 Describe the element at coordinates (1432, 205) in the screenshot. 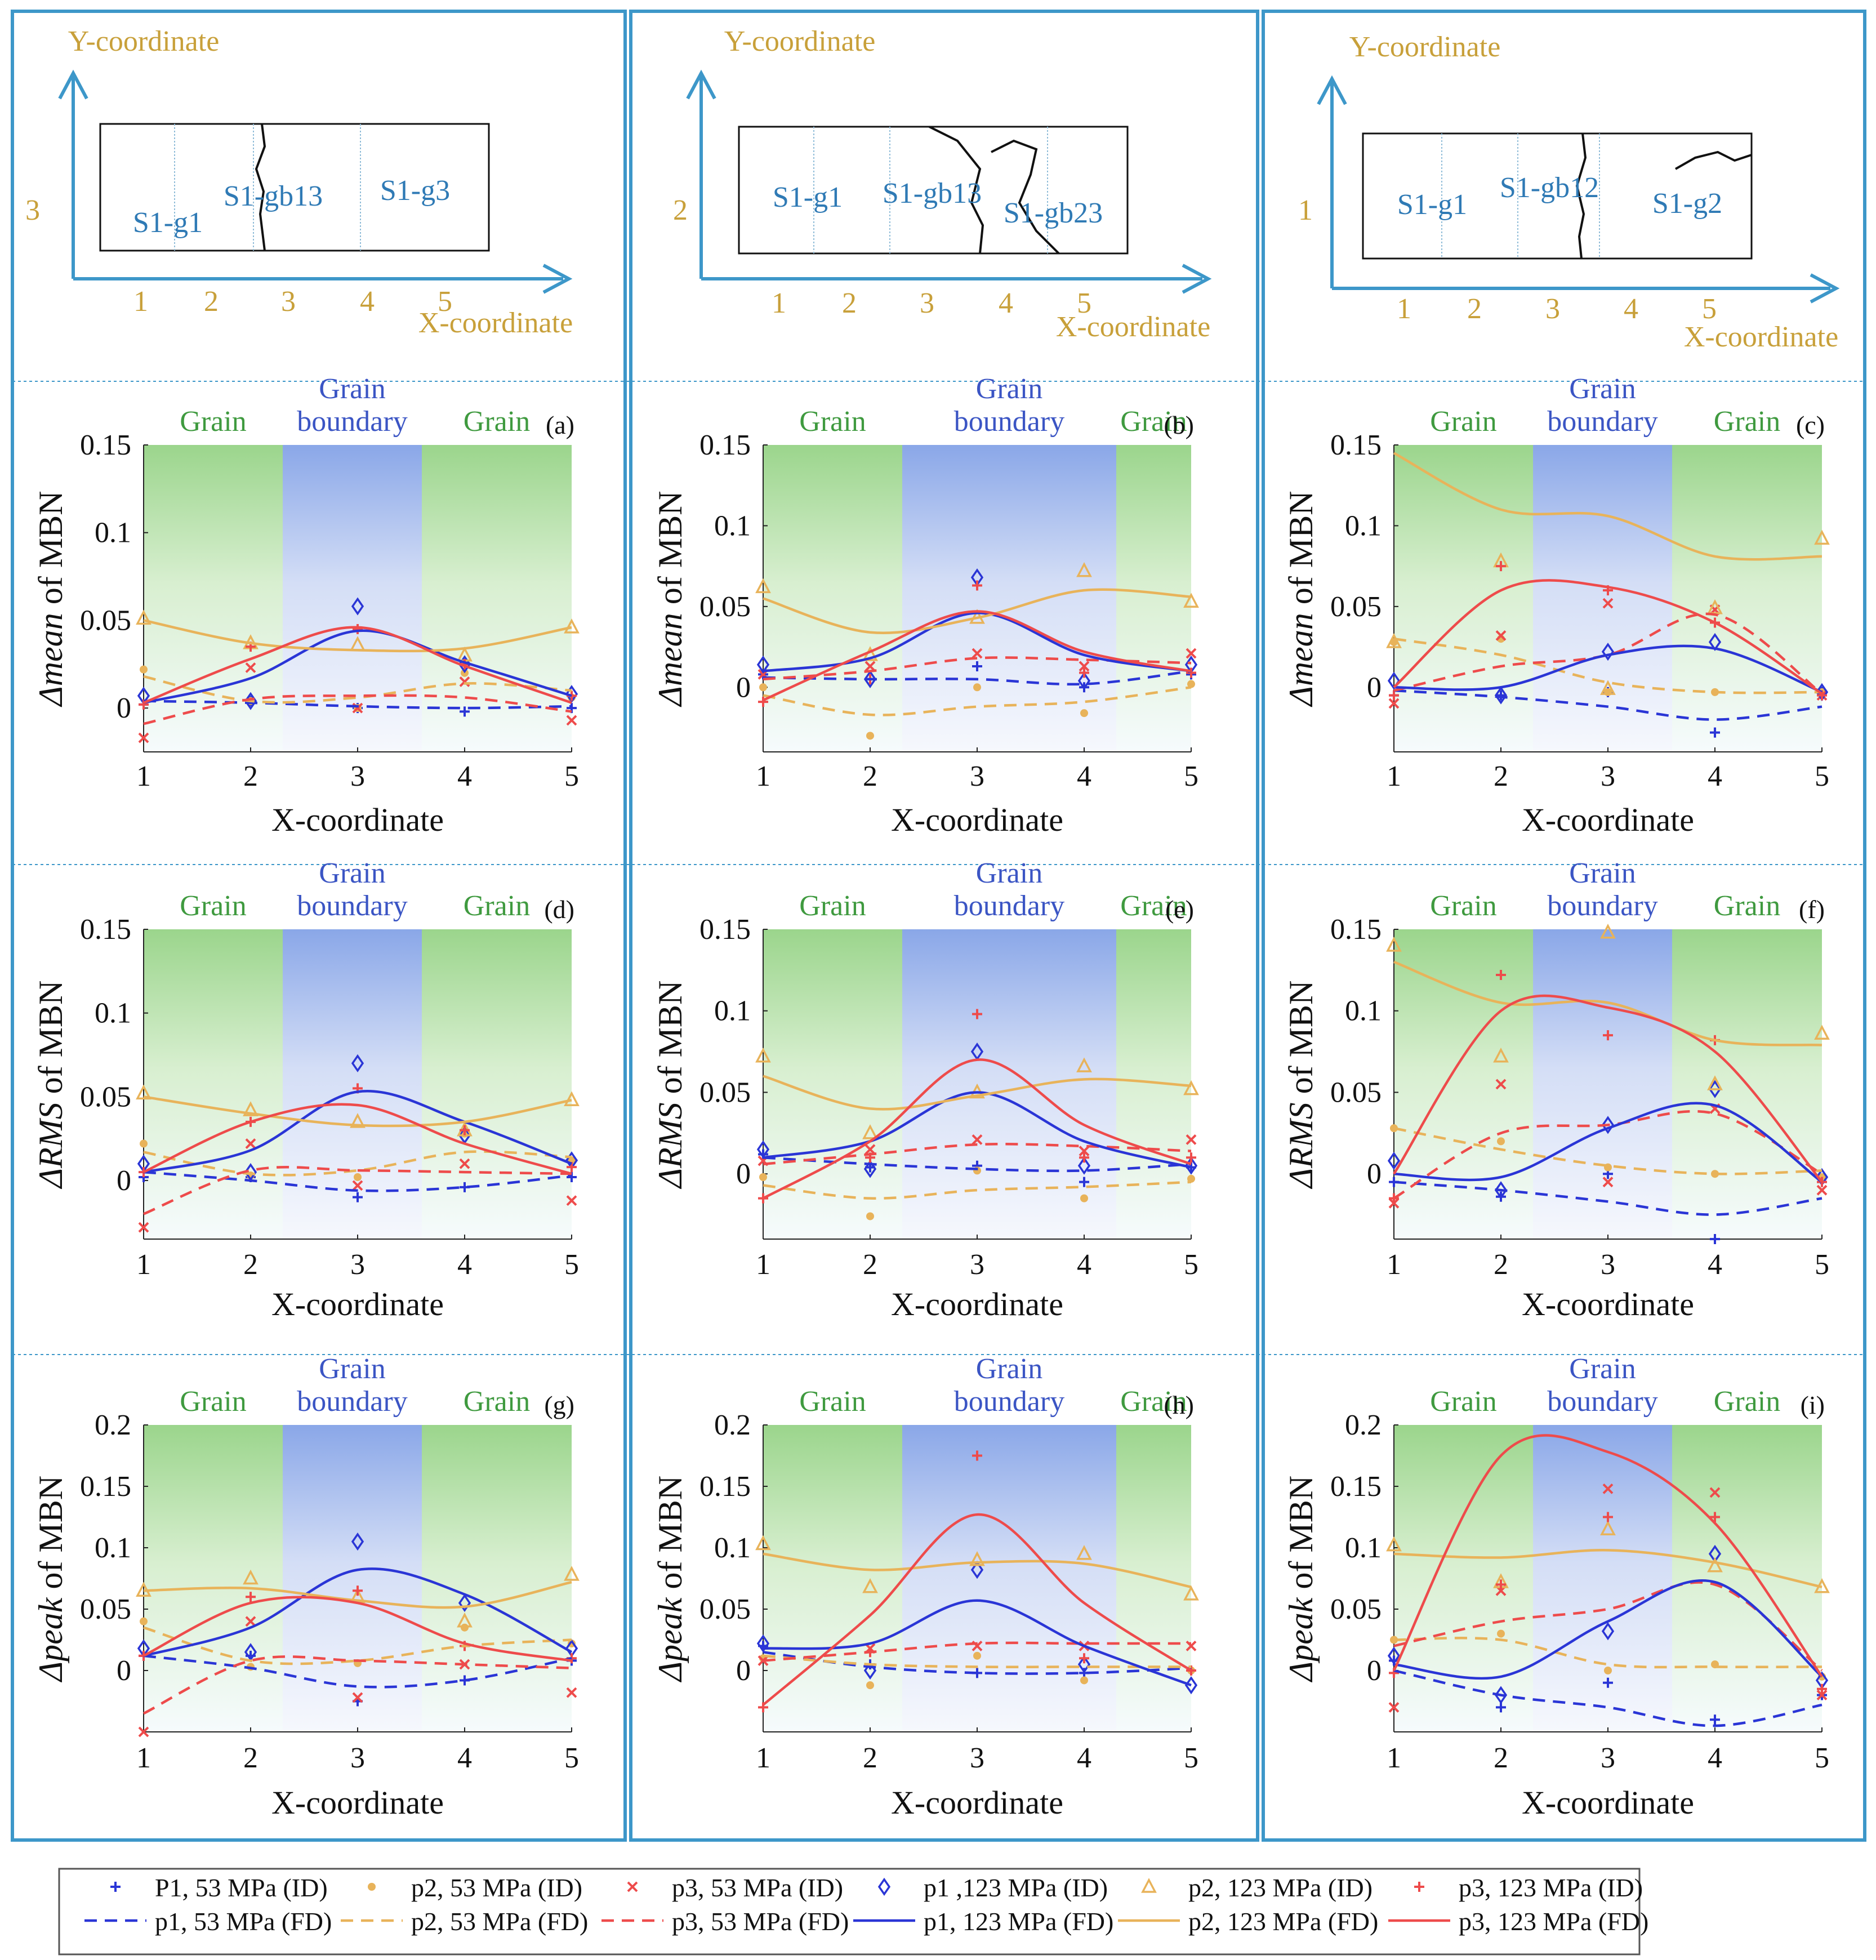

I see `sample-label: S1-g1` at that location.